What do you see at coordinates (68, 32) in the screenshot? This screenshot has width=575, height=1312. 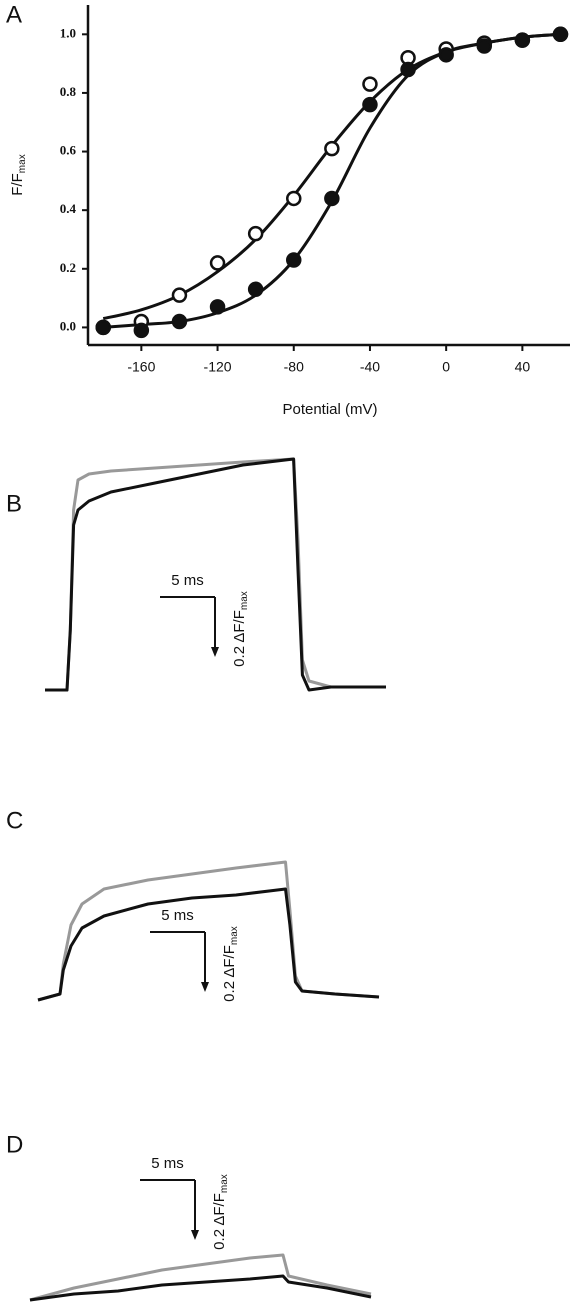 I see `y-tick-label: 1.0` at bounding box center [68, 32].